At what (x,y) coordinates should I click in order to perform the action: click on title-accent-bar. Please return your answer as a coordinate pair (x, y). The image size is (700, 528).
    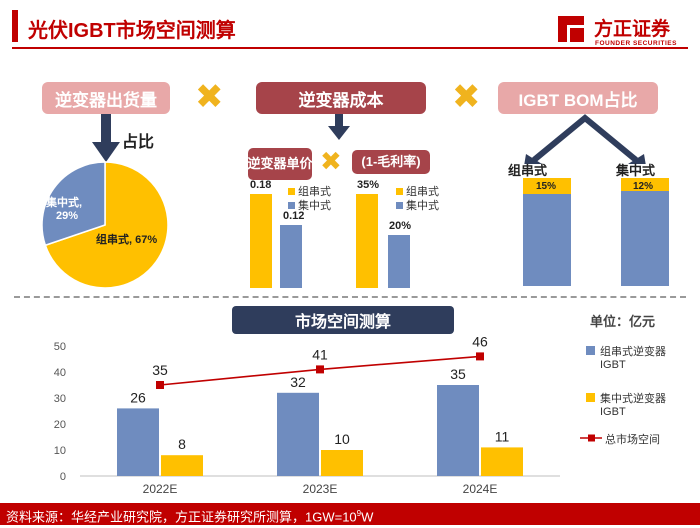
    Looking at the image, I should click on (15, 26).